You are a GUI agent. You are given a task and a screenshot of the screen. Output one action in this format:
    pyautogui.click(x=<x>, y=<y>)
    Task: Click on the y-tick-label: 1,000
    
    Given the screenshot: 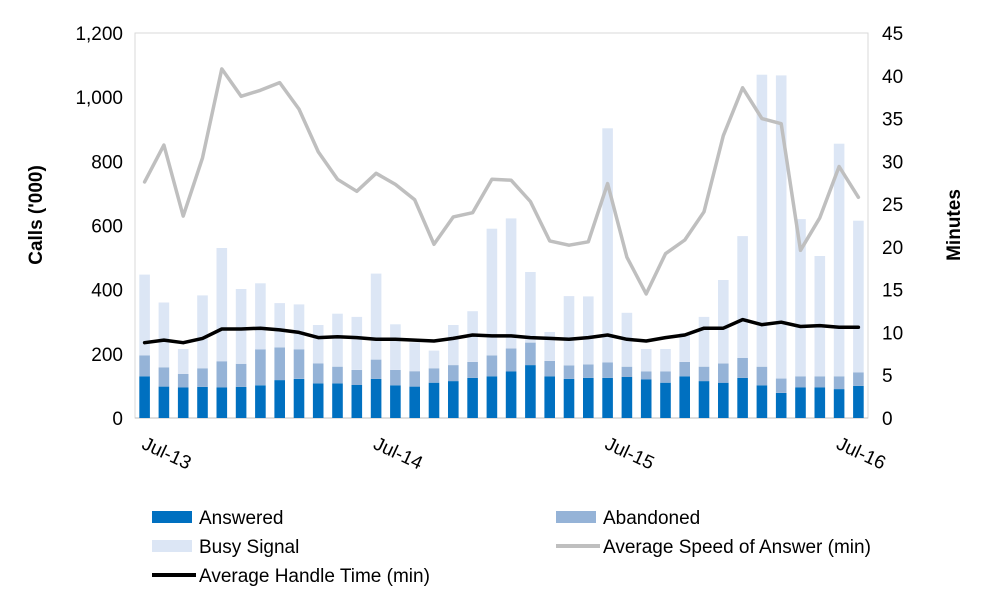 What is the action you would take?
    pyautogui.click(x=99, y=98)
    